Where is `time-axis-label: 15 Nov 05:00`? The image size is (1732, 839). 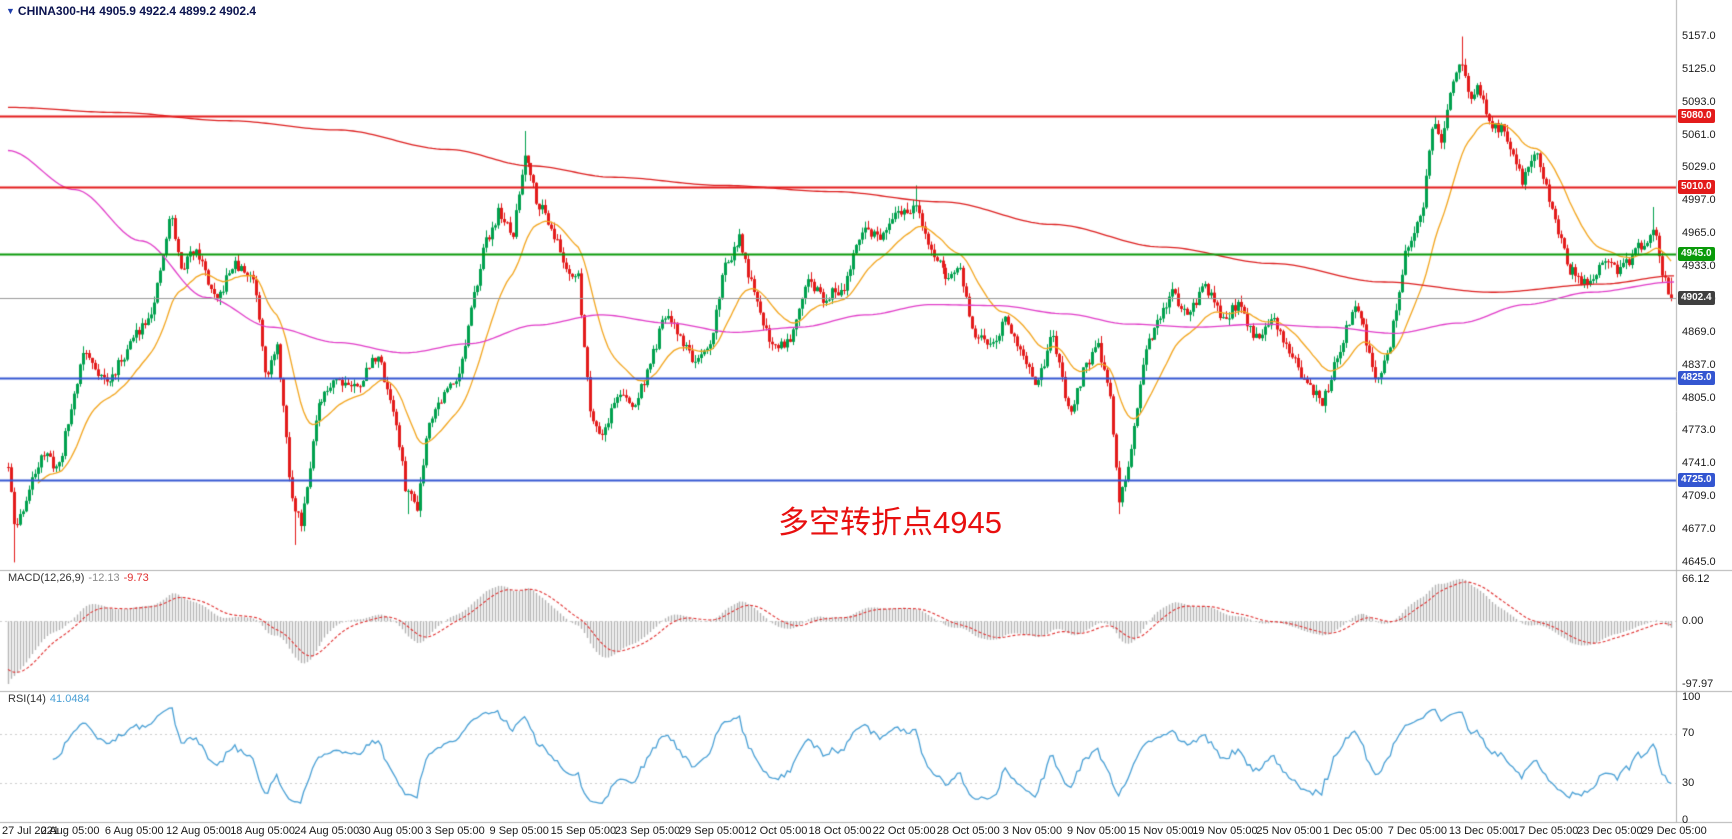 time-axis-label: 15 Nov 05:00 is located at coordinates (1161, 831).